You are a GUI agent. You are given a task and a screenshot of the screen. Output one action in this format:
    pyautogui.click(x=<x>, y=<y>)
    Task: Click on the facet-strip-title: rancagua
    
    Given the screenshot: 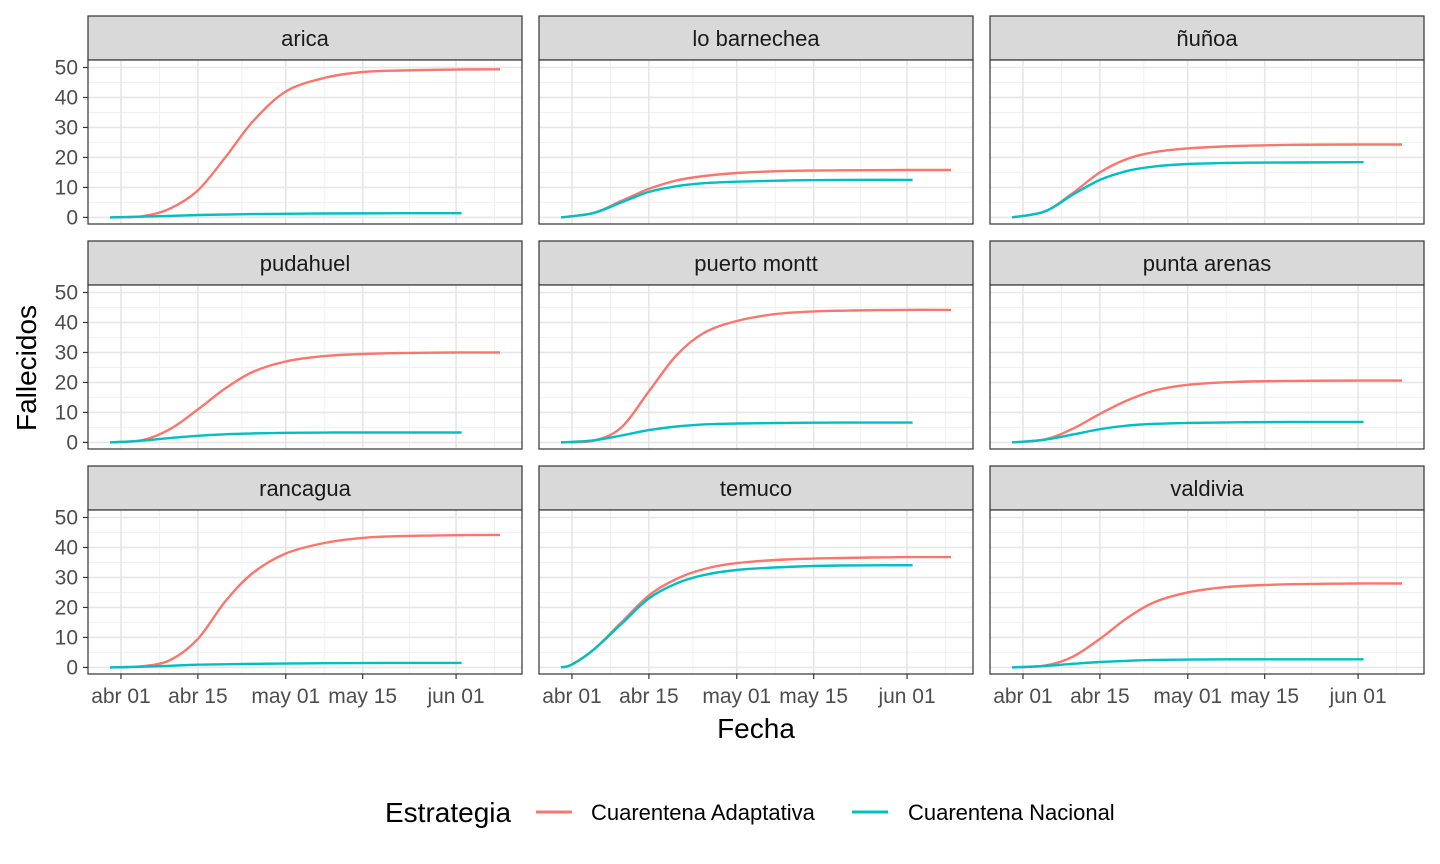 What is the action you would take?
    pyautogui.click(x=305, y=488)
    